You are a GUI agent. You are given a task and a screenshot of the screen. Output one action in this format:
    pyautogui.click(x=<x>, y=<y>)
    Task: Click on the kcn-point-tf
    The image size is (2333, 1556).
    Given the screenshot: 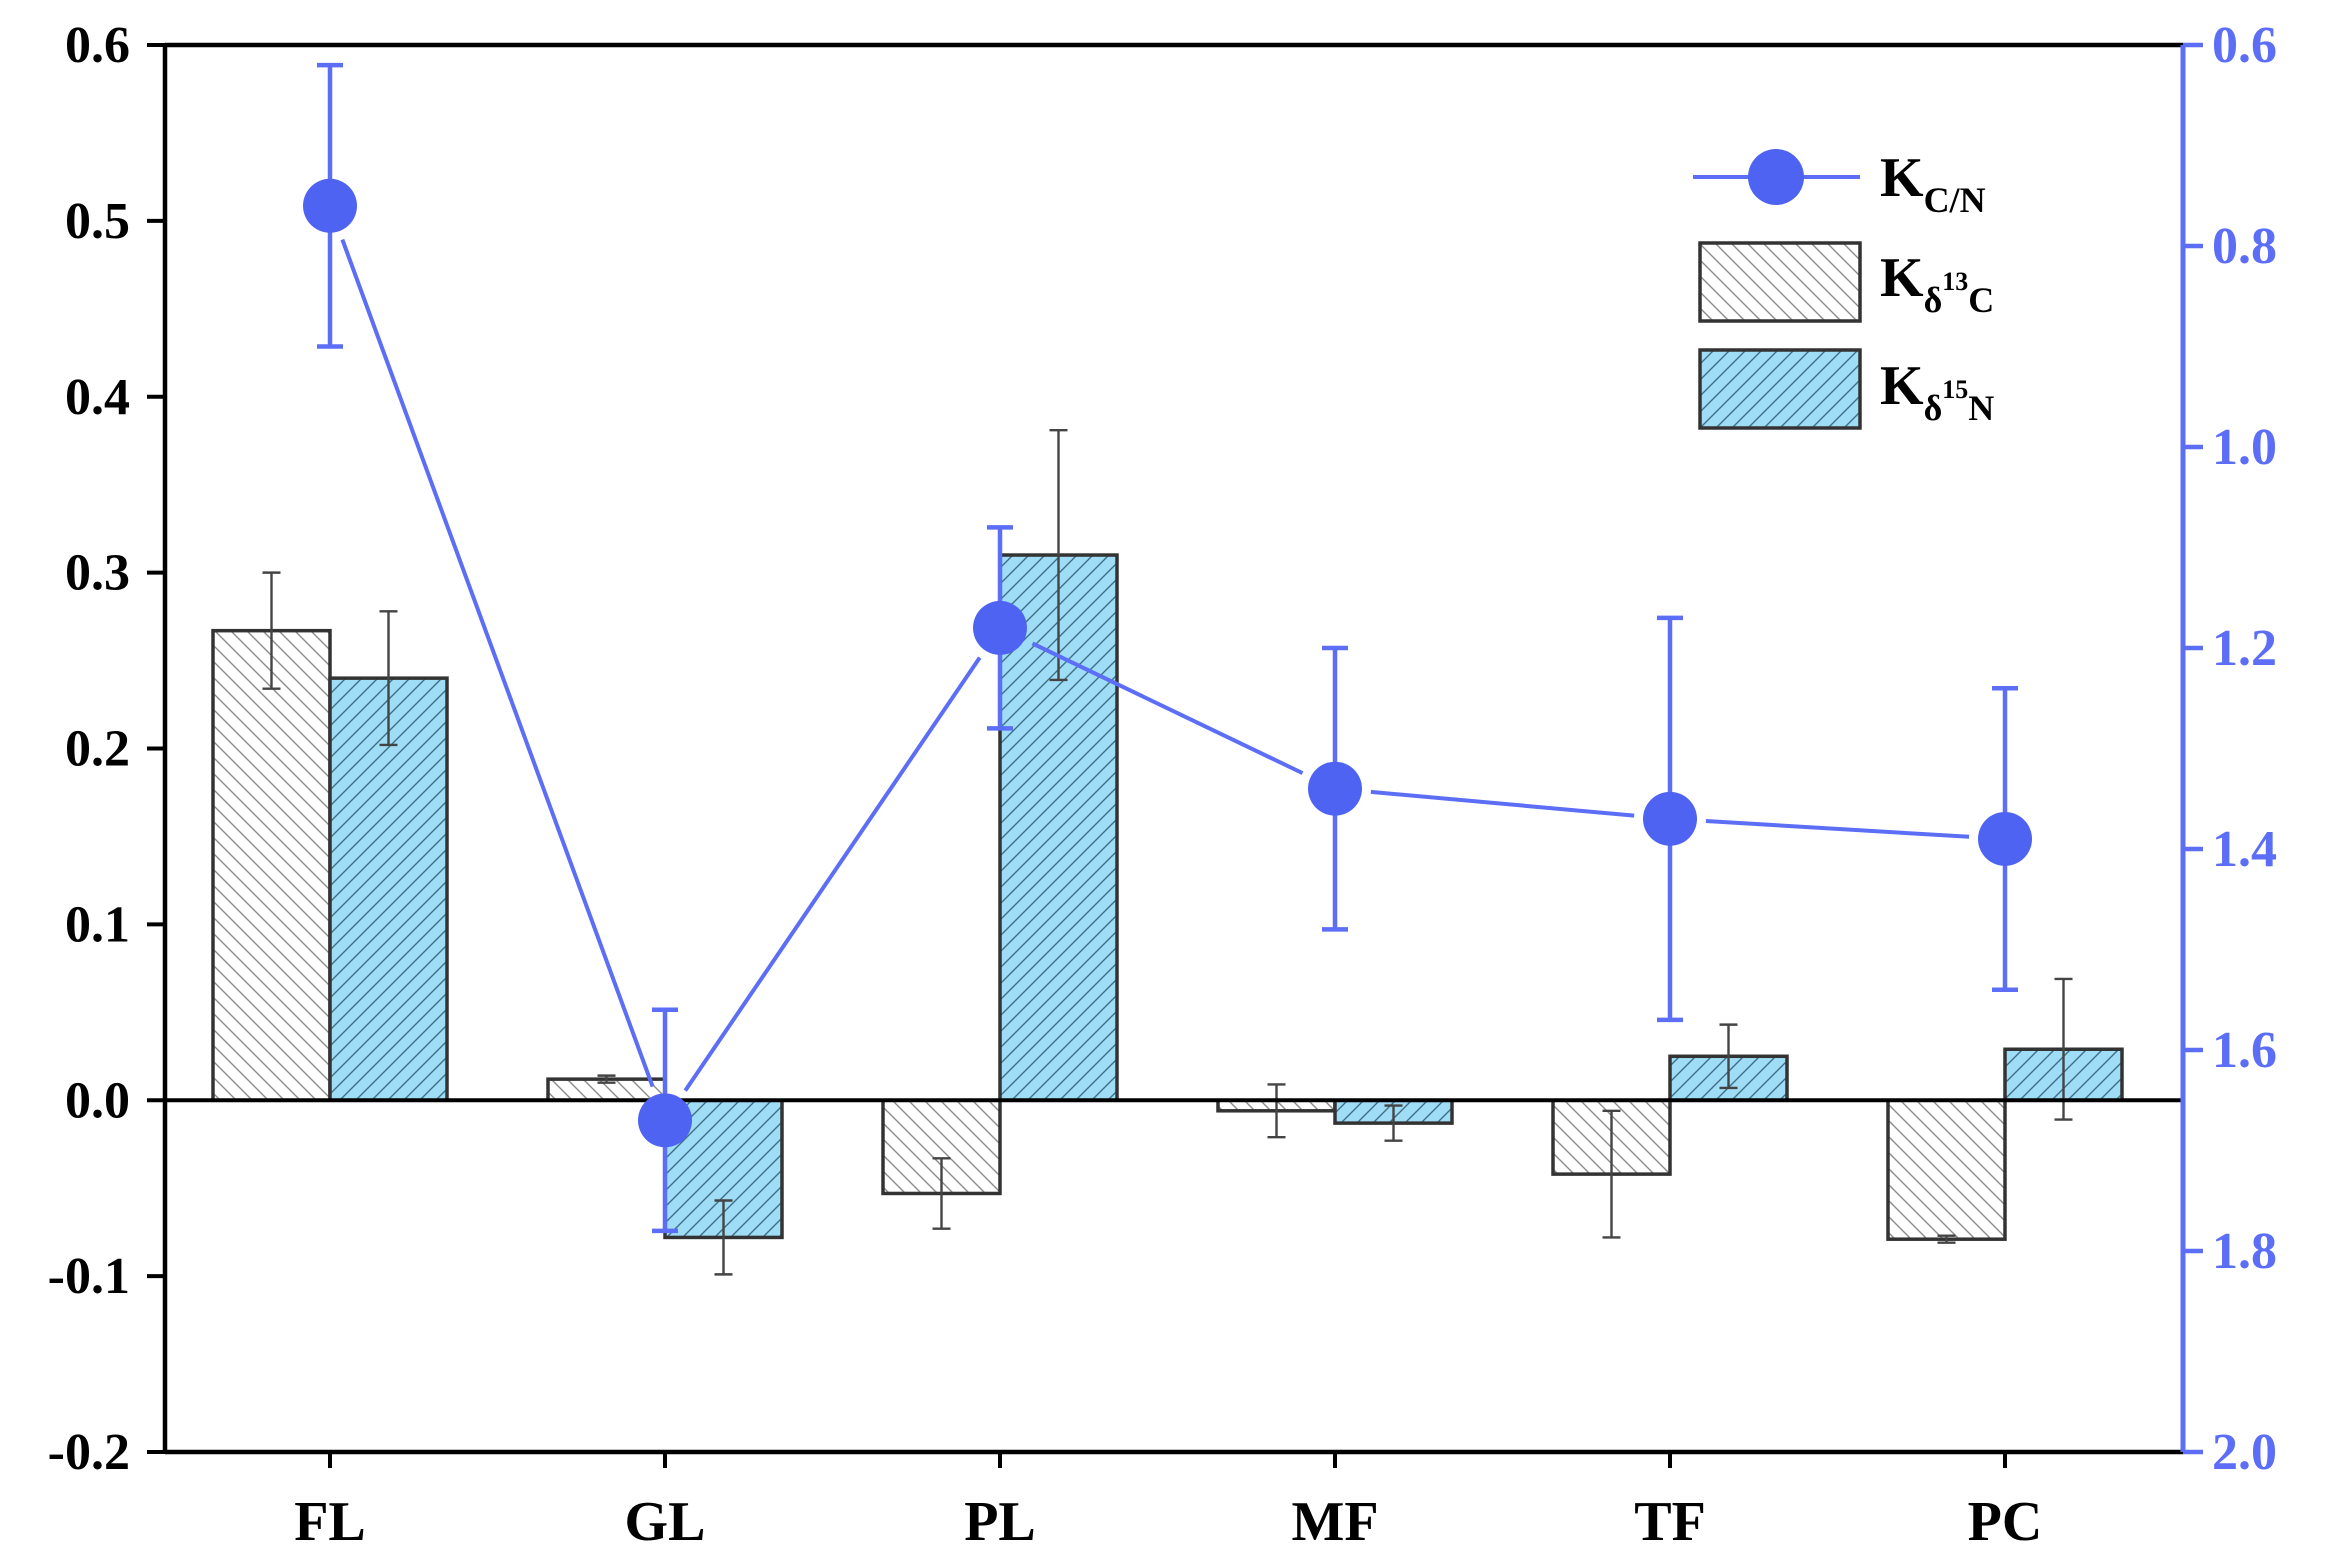 What is the action you would take?
    pyautogui.click(x=1670, y=818)
    